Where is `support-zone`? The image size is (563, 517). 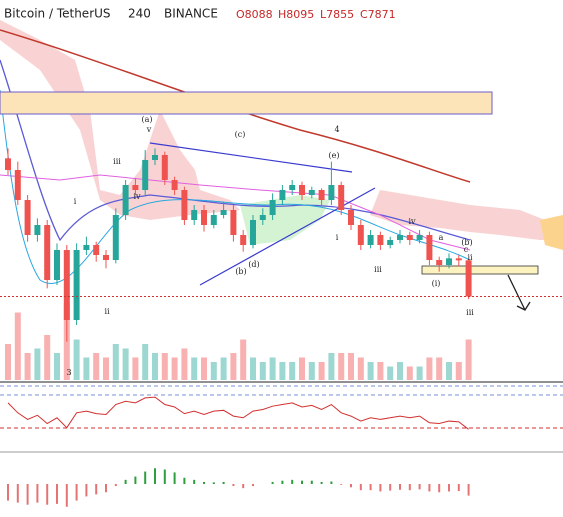 support-zone is located at coordinates (480, 270).